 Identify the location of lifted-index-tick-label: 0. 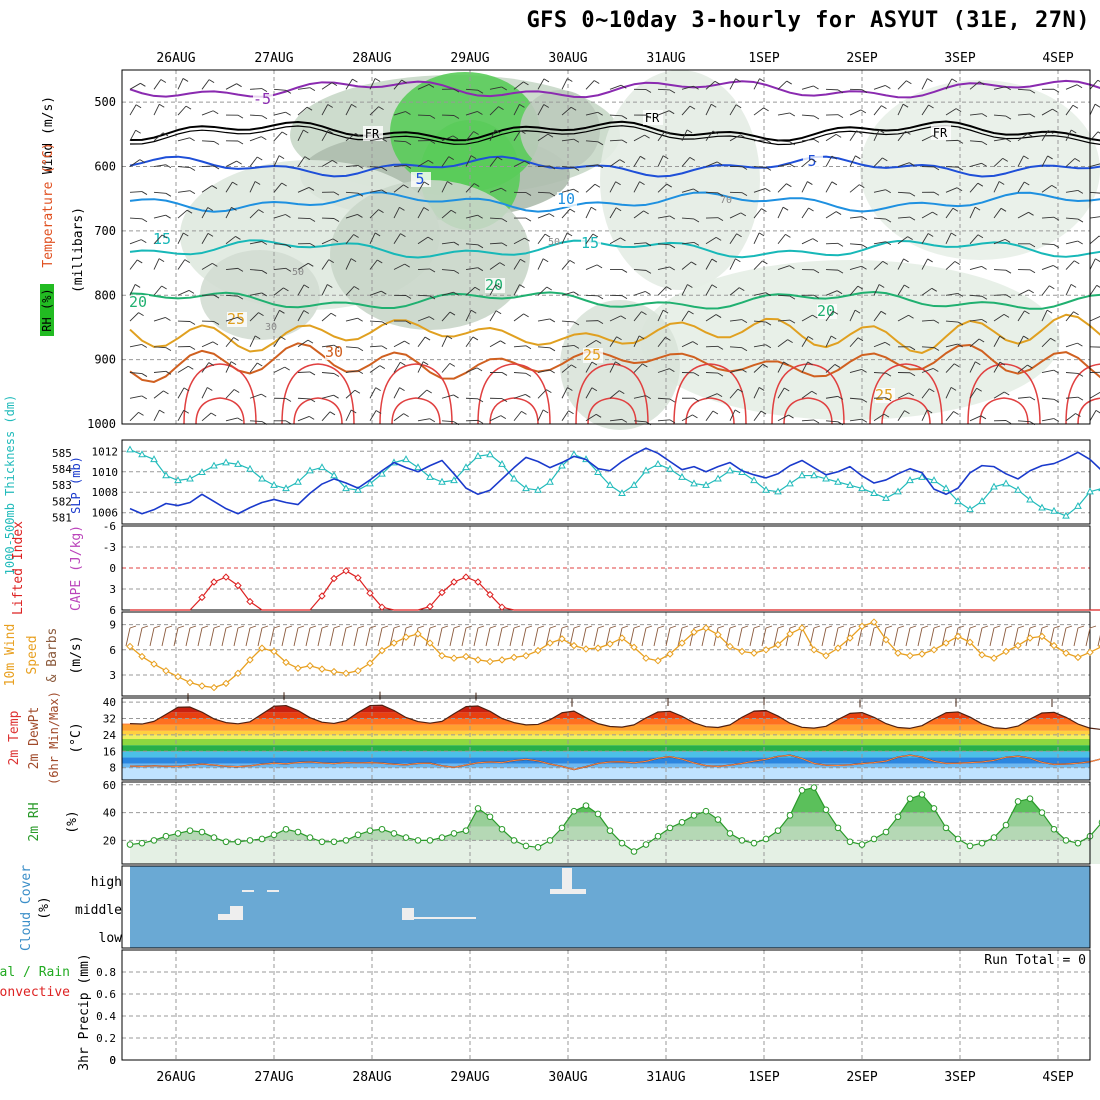
(112, 568).